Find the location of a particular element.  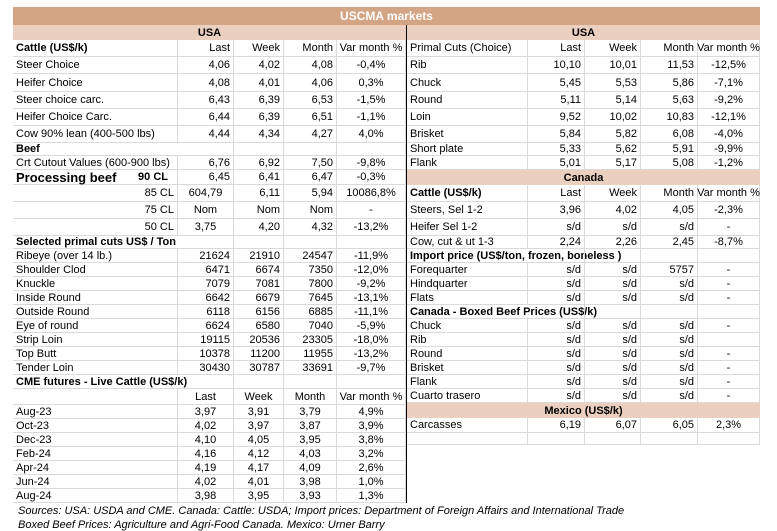

row-label-text: Steer Choice is located at coordinates (48, 65).